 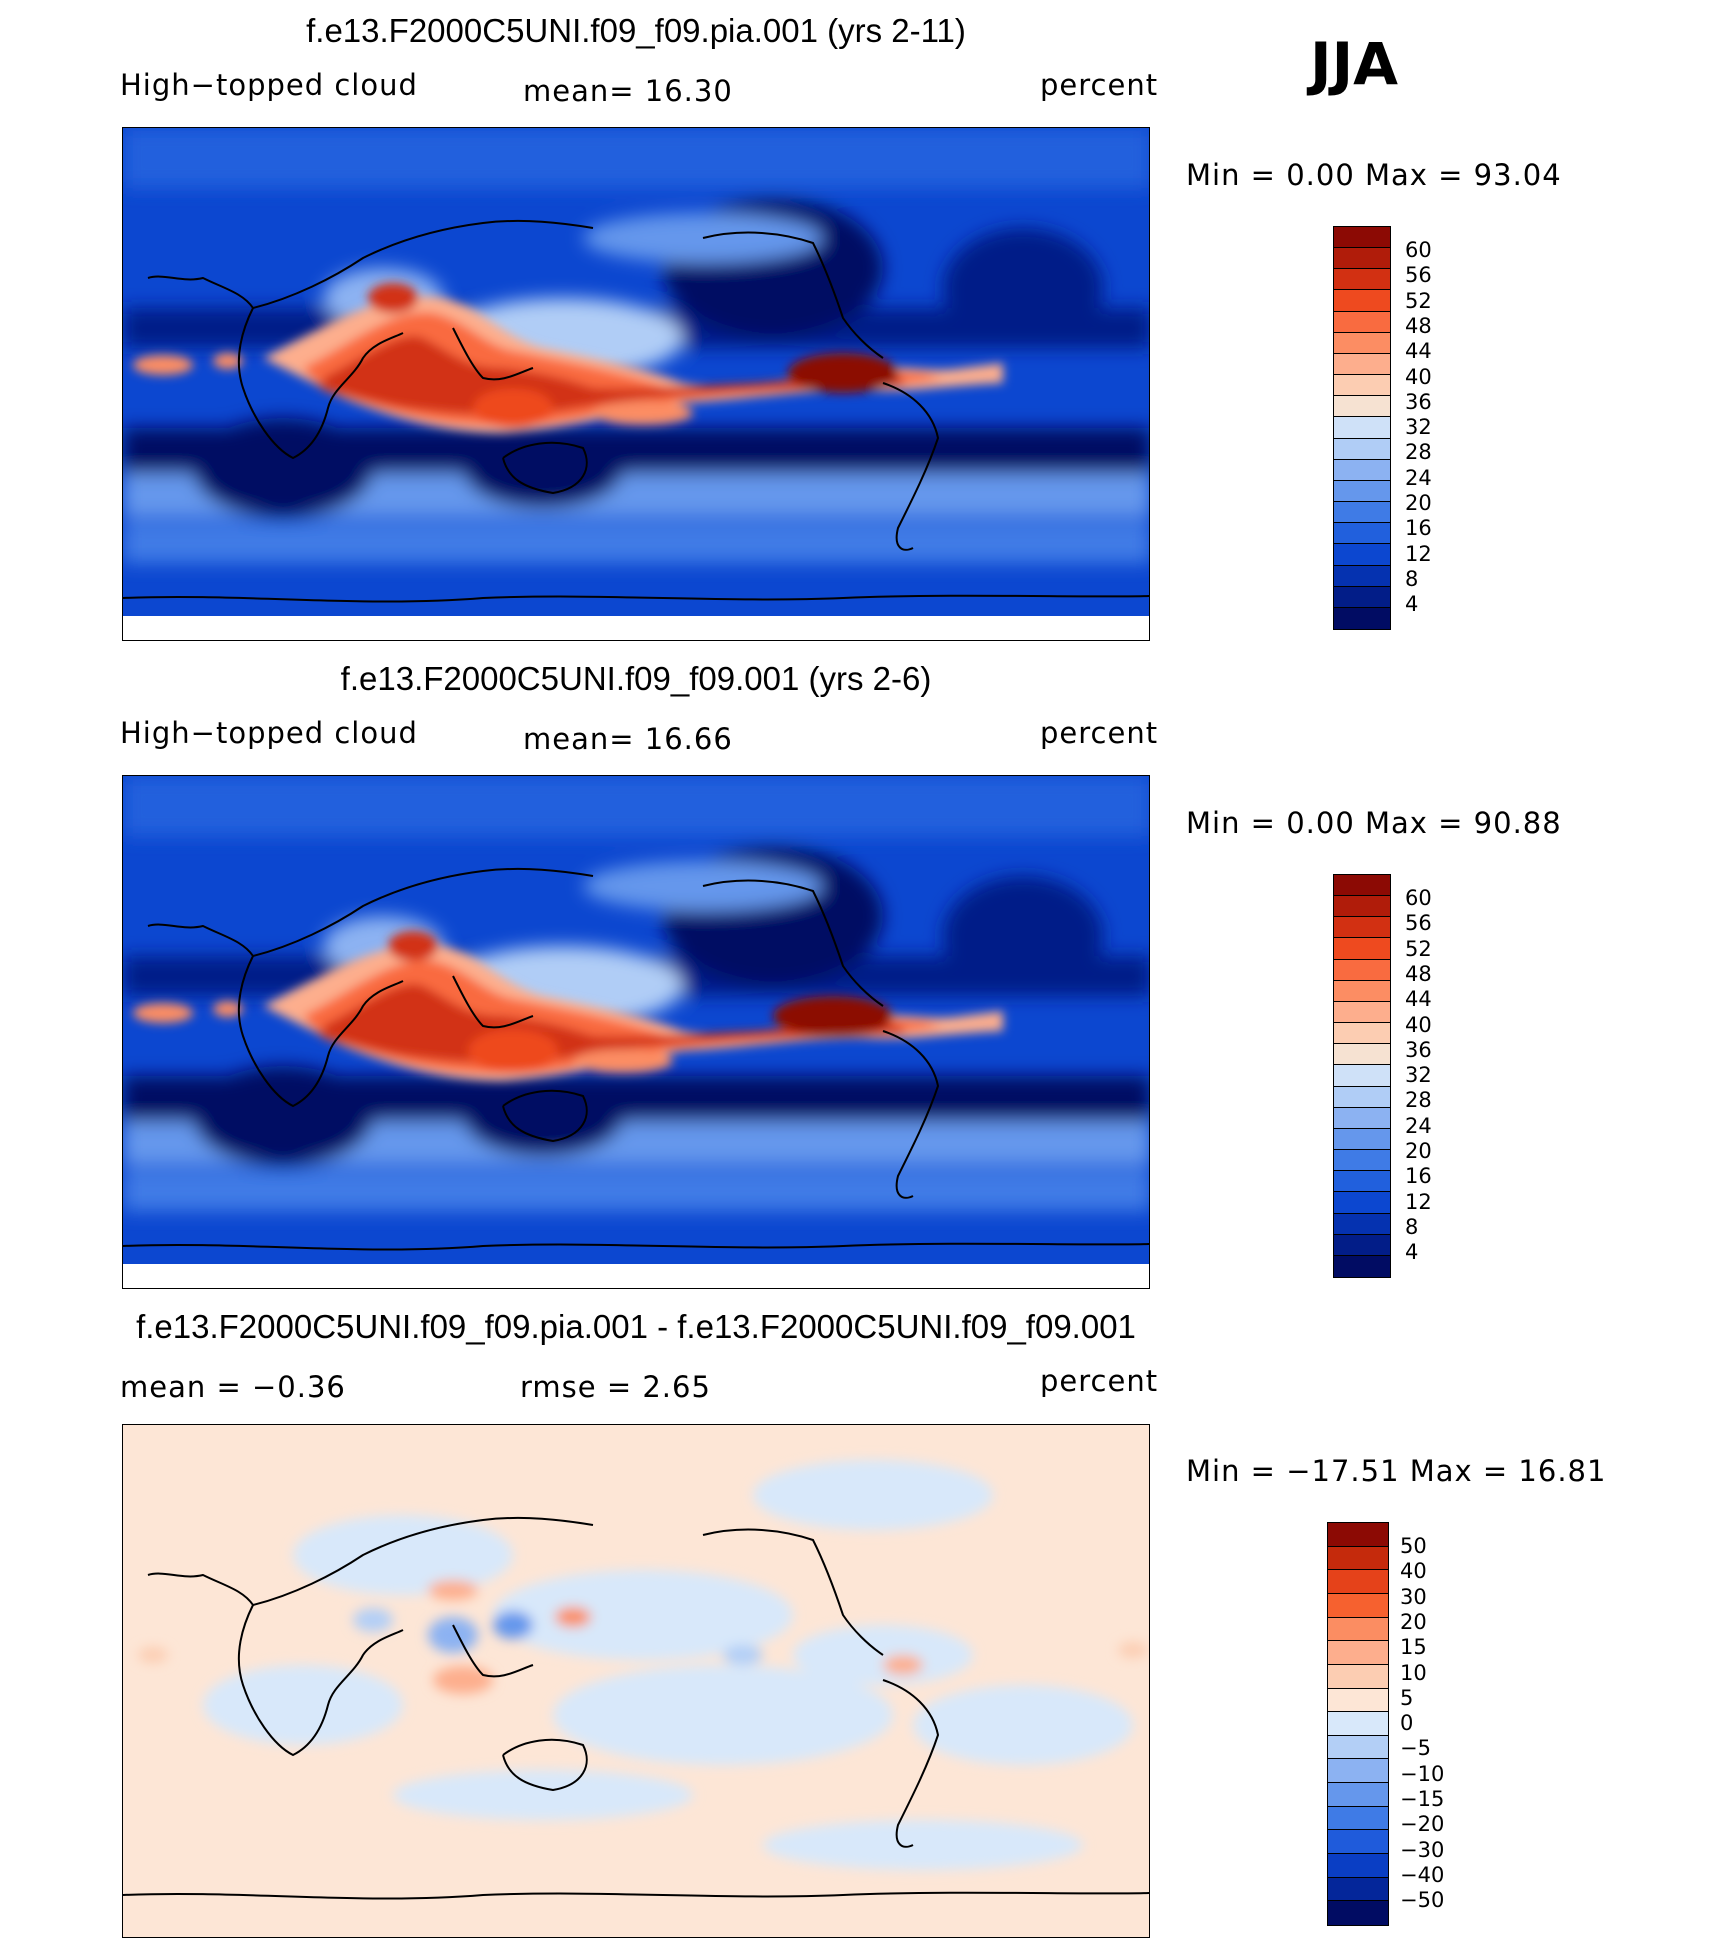 I want to click on colorbar-tick-label: 24, so click(x=1418, y=1125).